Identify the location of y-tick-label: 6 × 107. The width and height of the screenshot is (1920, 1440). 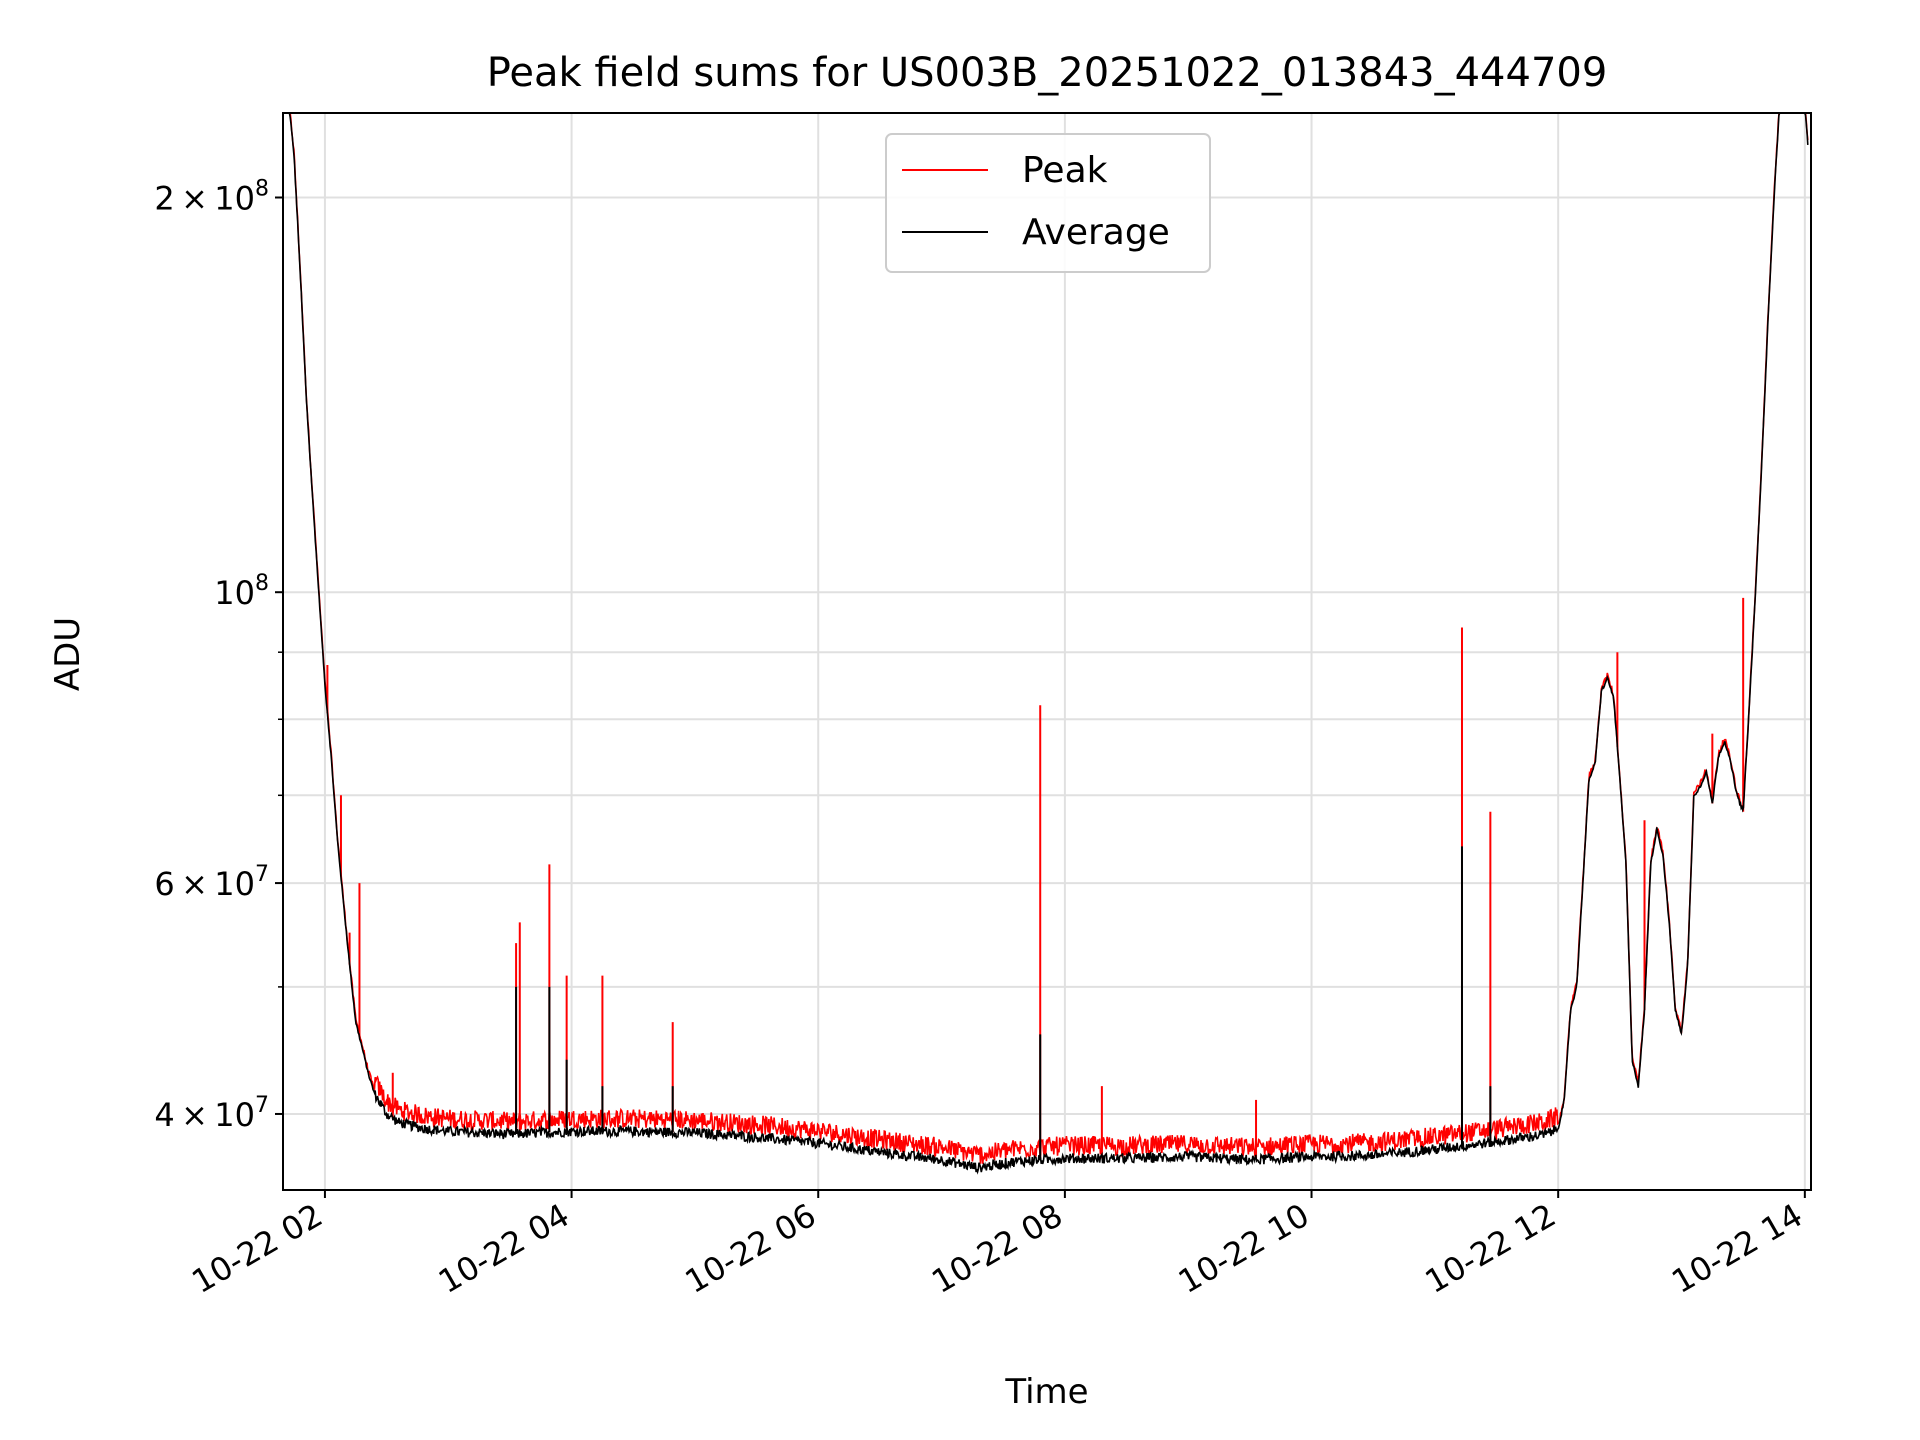
(211, 882).